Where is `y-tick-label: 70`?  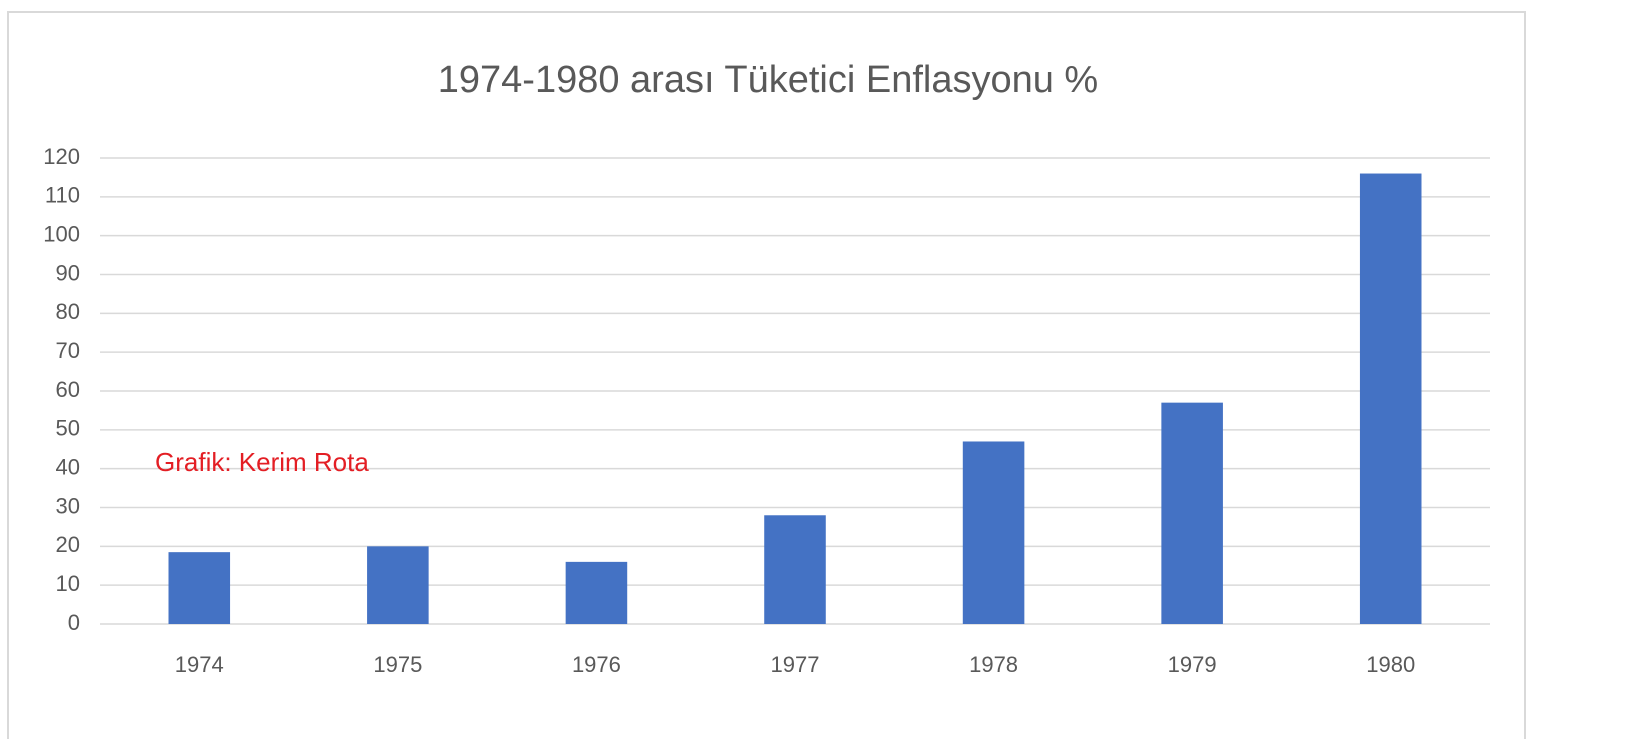 y-tick-label: 70 is located at coordinates (68, 350).